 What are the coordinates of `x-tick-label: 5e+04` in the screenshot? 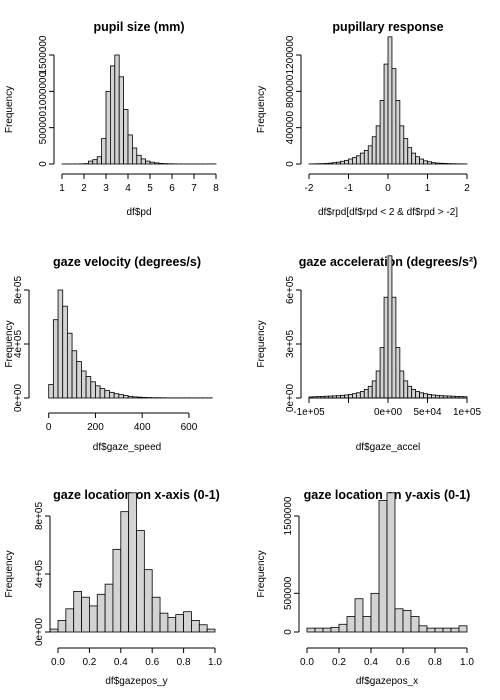 It's located at (427, 412).